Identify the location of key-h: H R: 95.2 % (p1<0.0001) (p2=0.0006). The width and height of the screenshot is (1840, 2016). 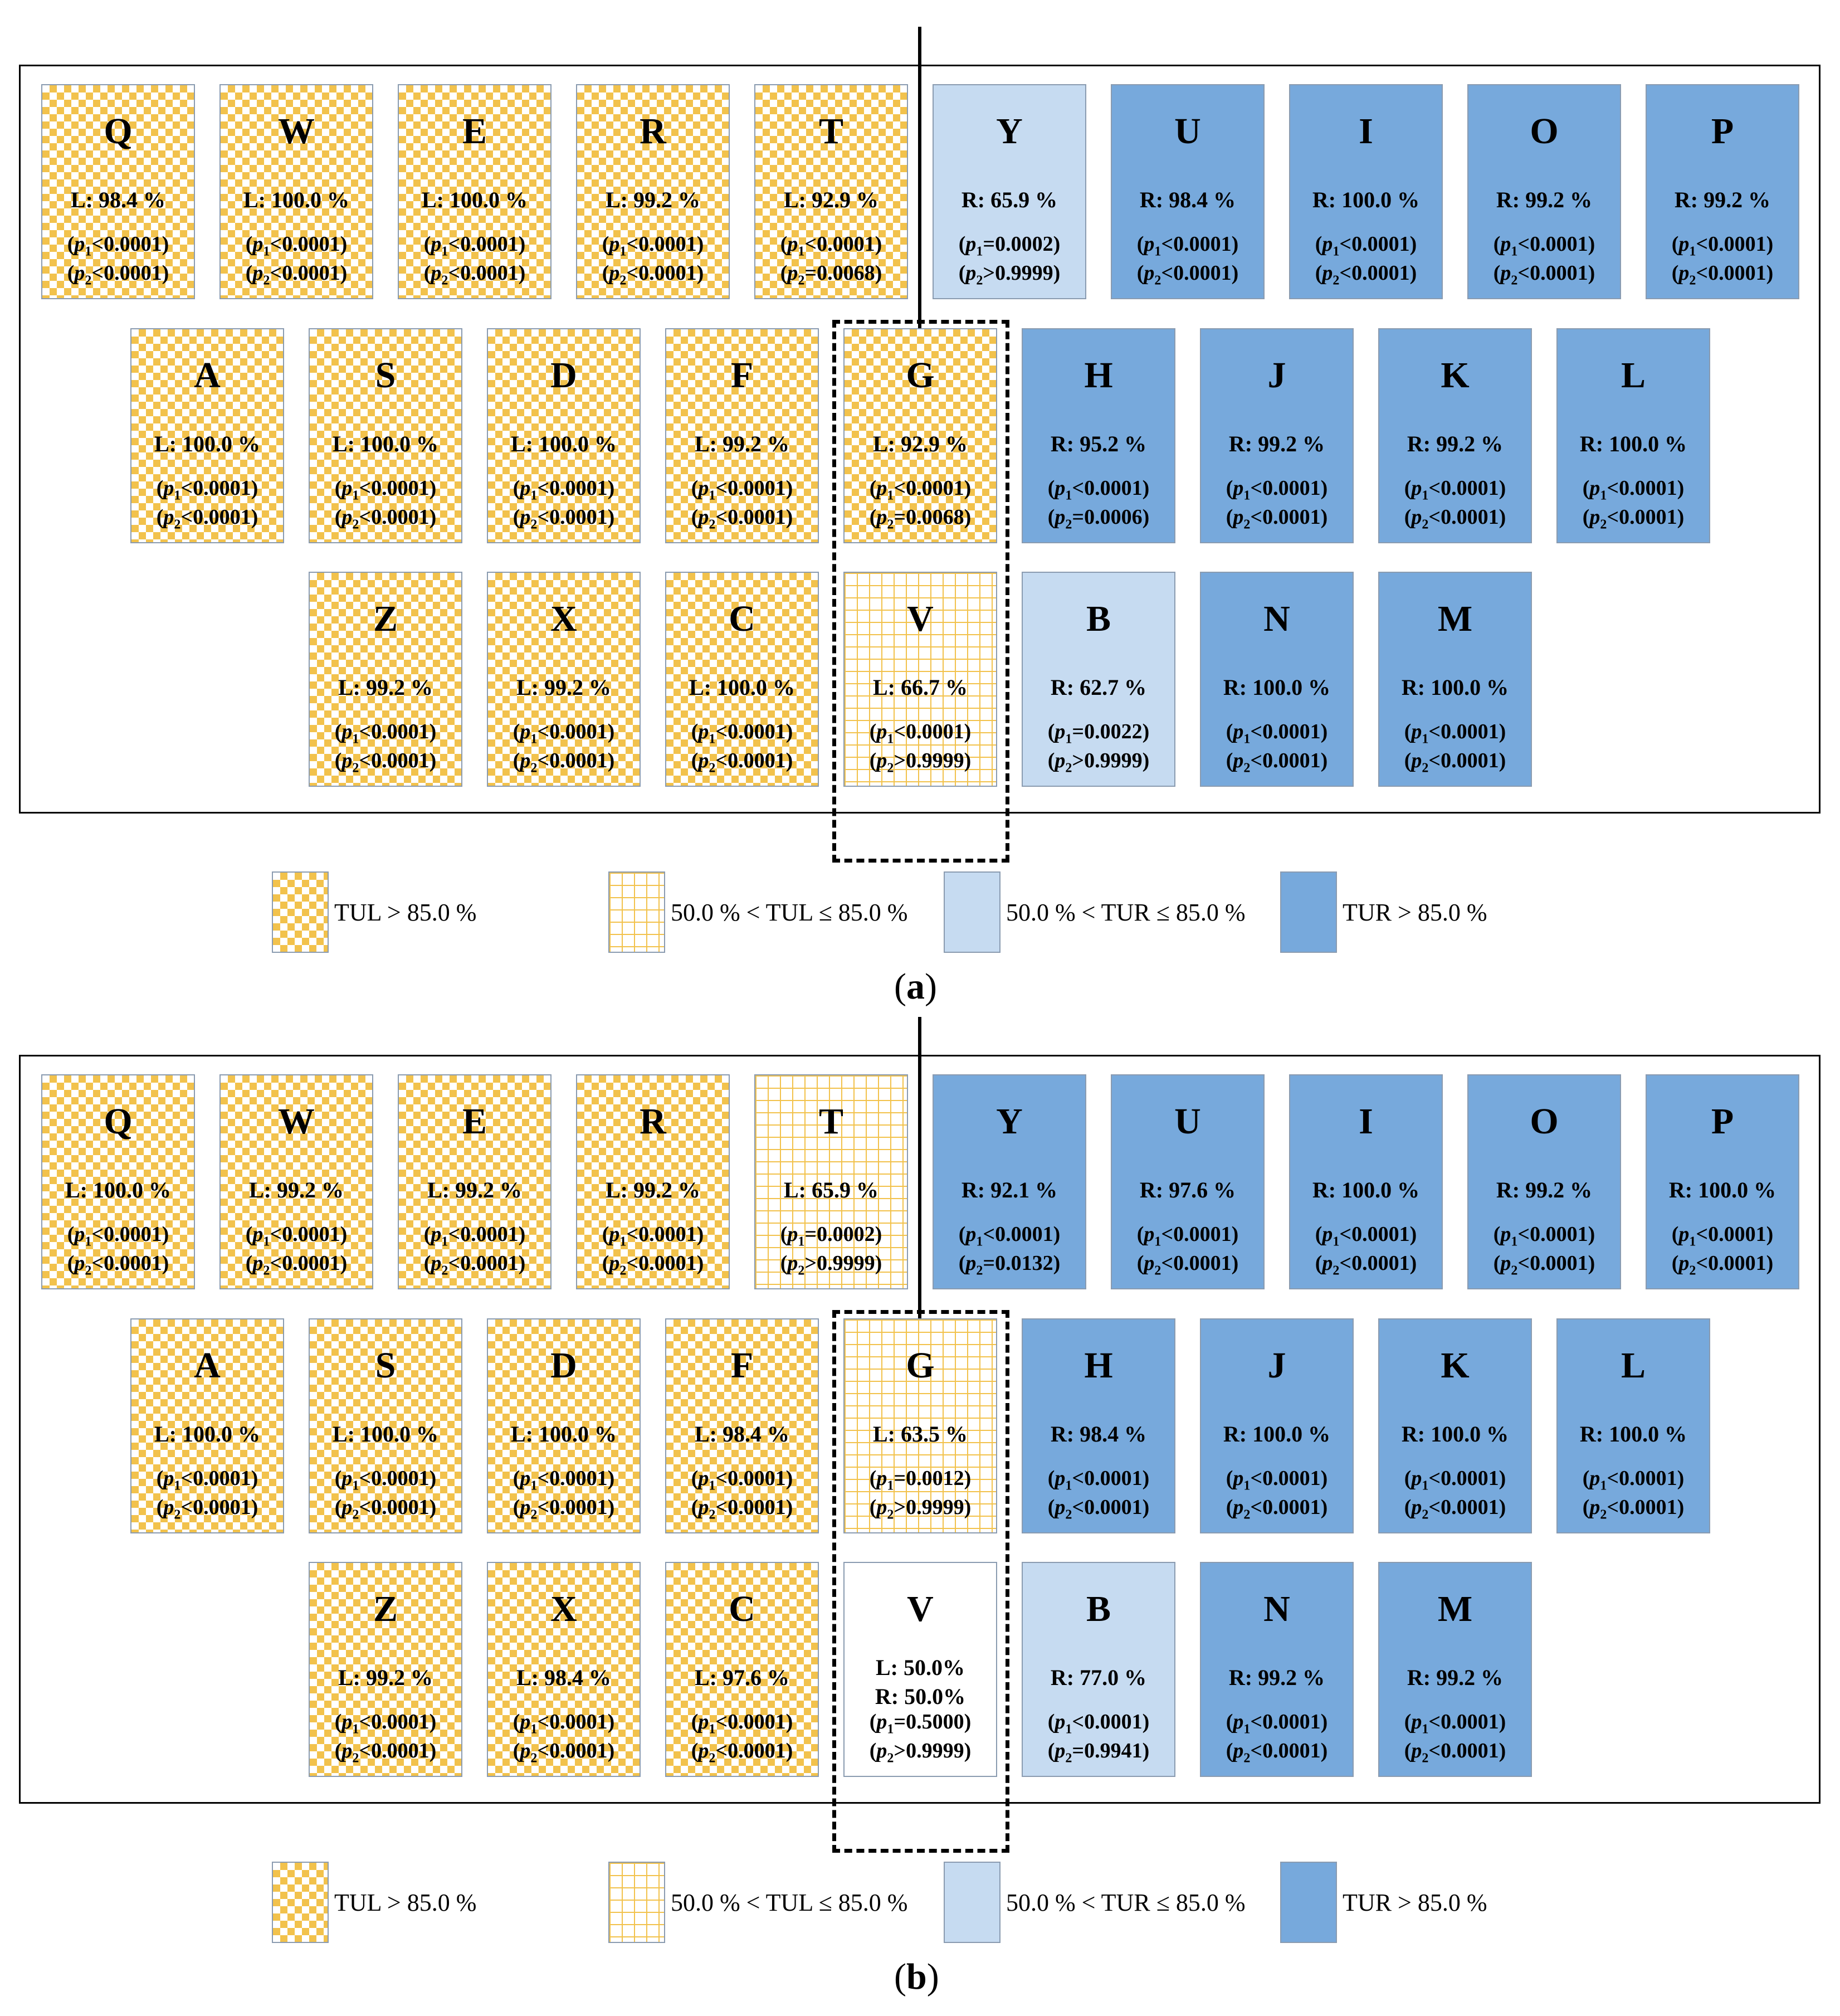
(1098, 436).